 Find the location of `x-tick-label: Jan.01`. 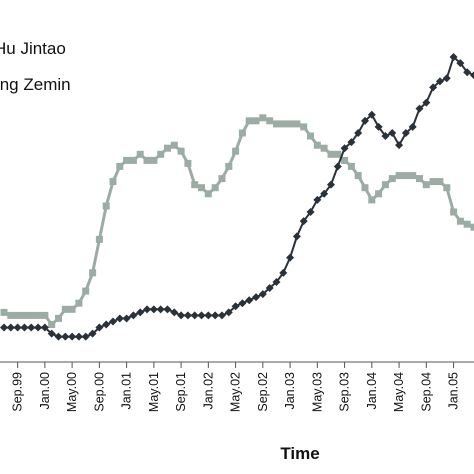

x-tick-label: Jan.01 is located at coordinates (127, 391).